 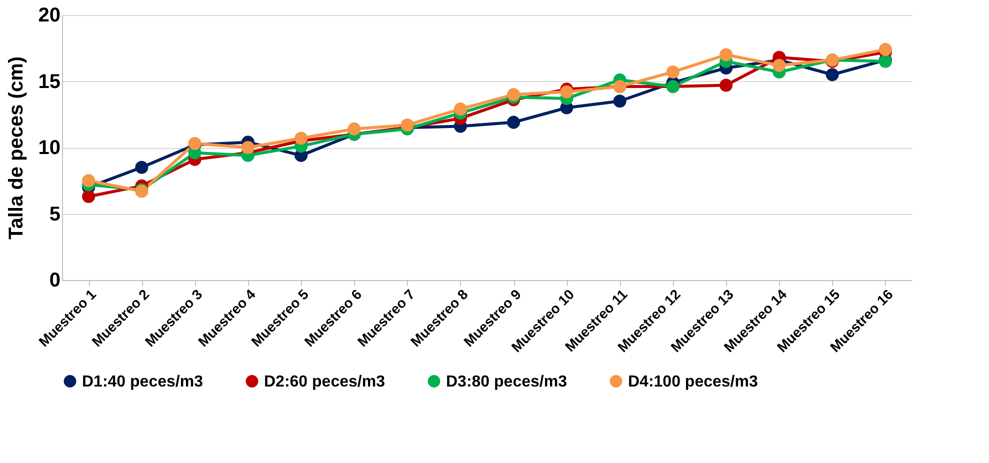 I want to click on y-tick-label: 15, so click(x=49, y=81).